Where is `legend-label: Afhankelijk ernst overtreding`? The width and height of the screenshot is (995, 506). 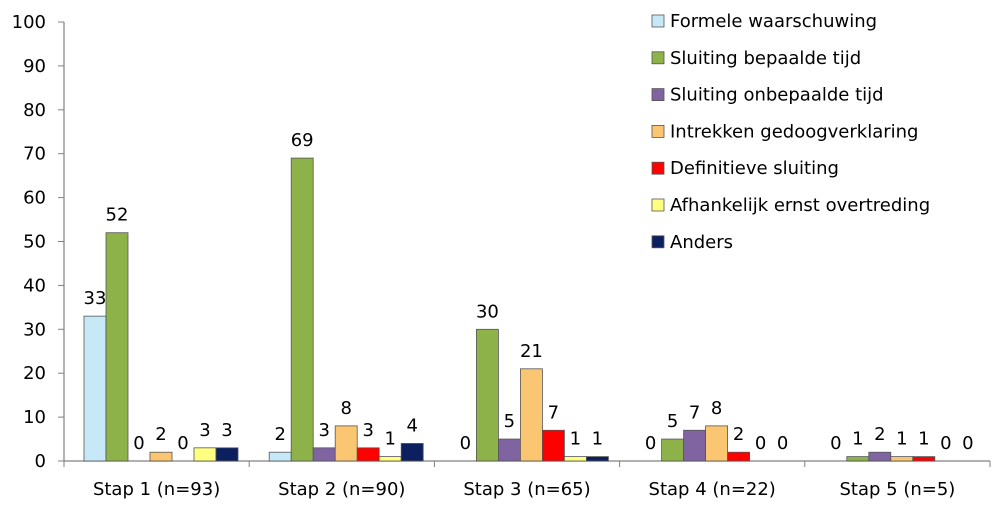
legend-label: Afhankelijk ernst overtreding is located at coordinates (800, 205).